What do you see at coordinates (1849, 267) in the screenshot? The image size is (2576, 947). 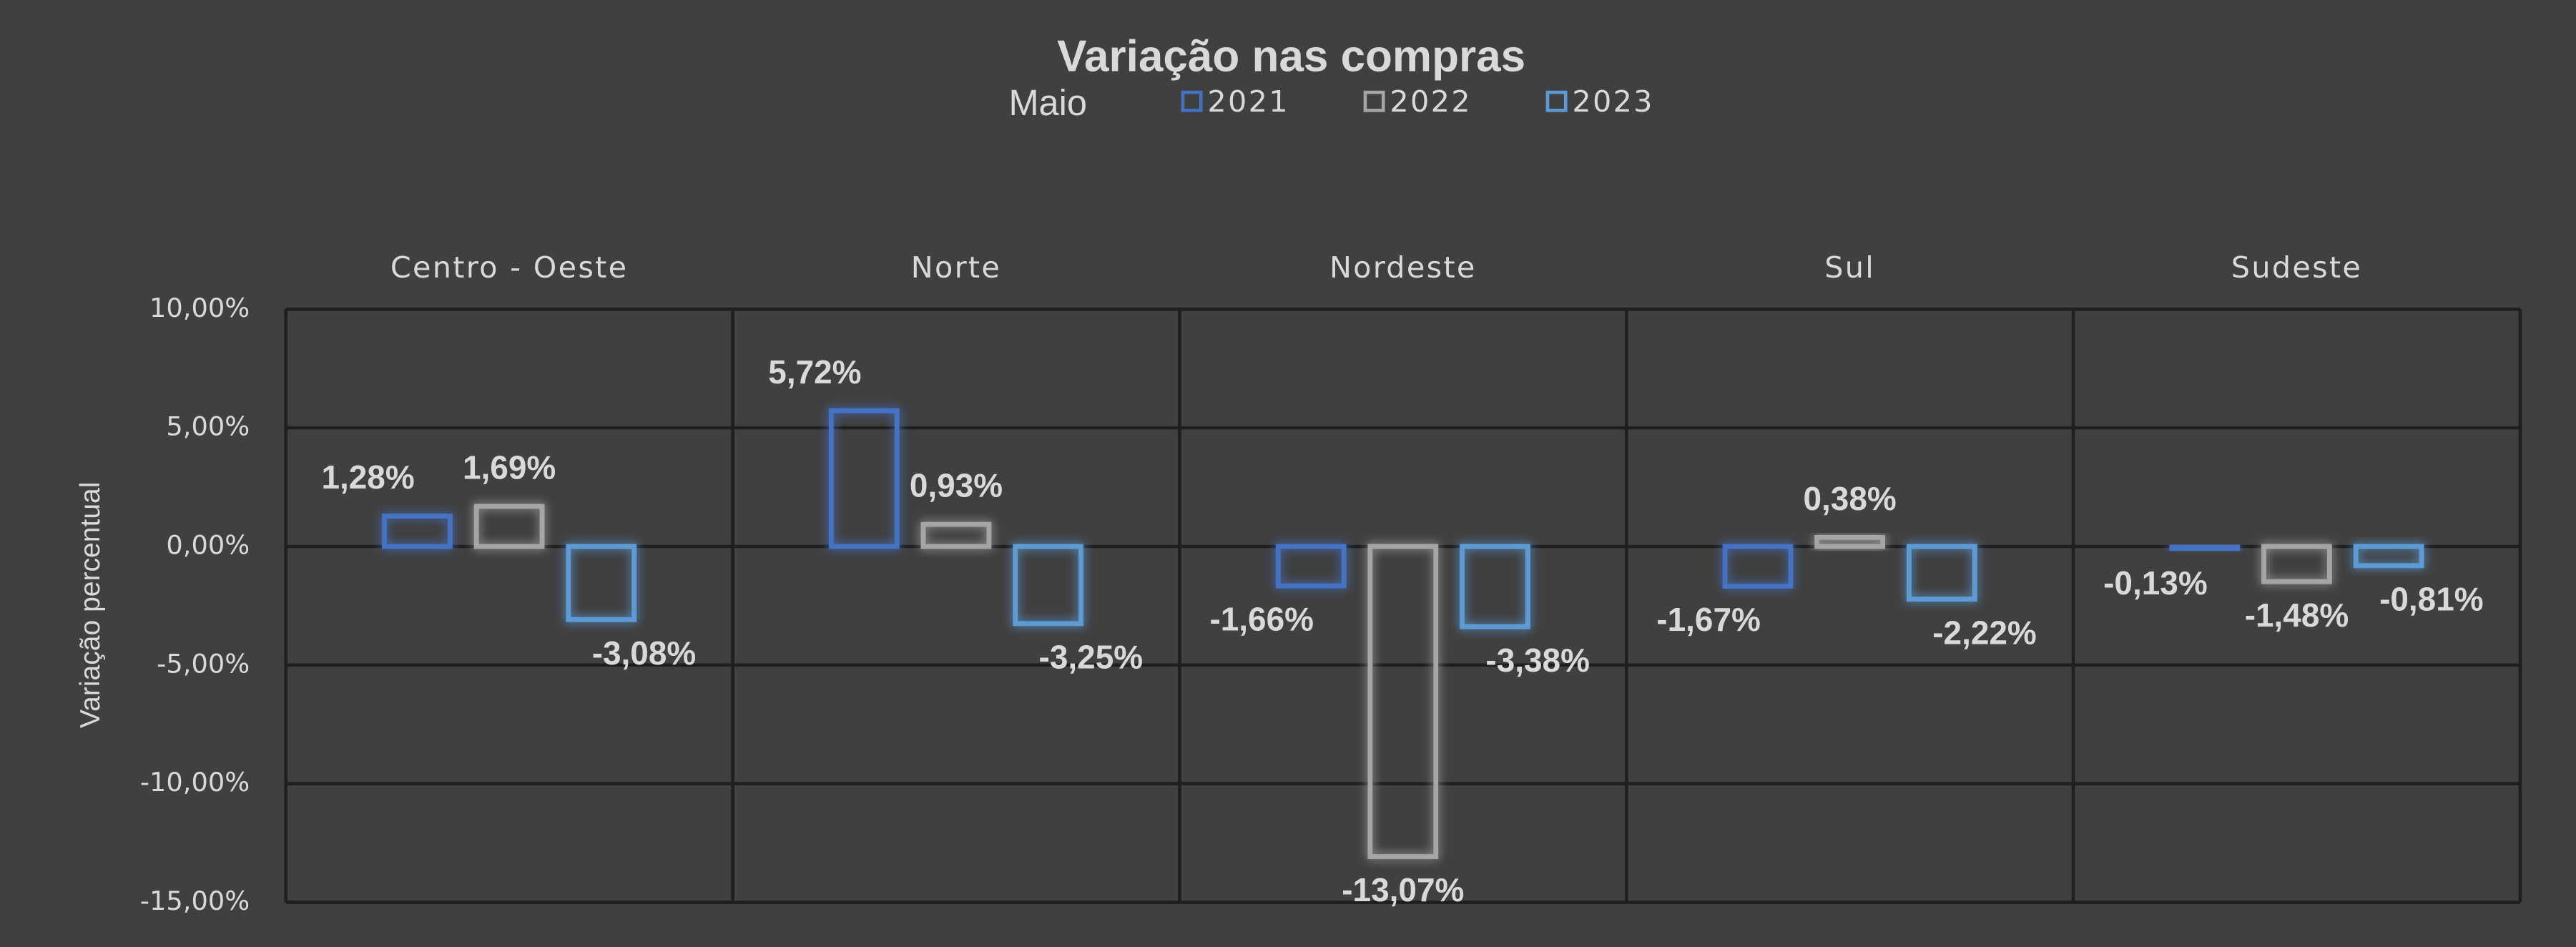 I see `category-label: Sul` at bounding box center [1849, 267].